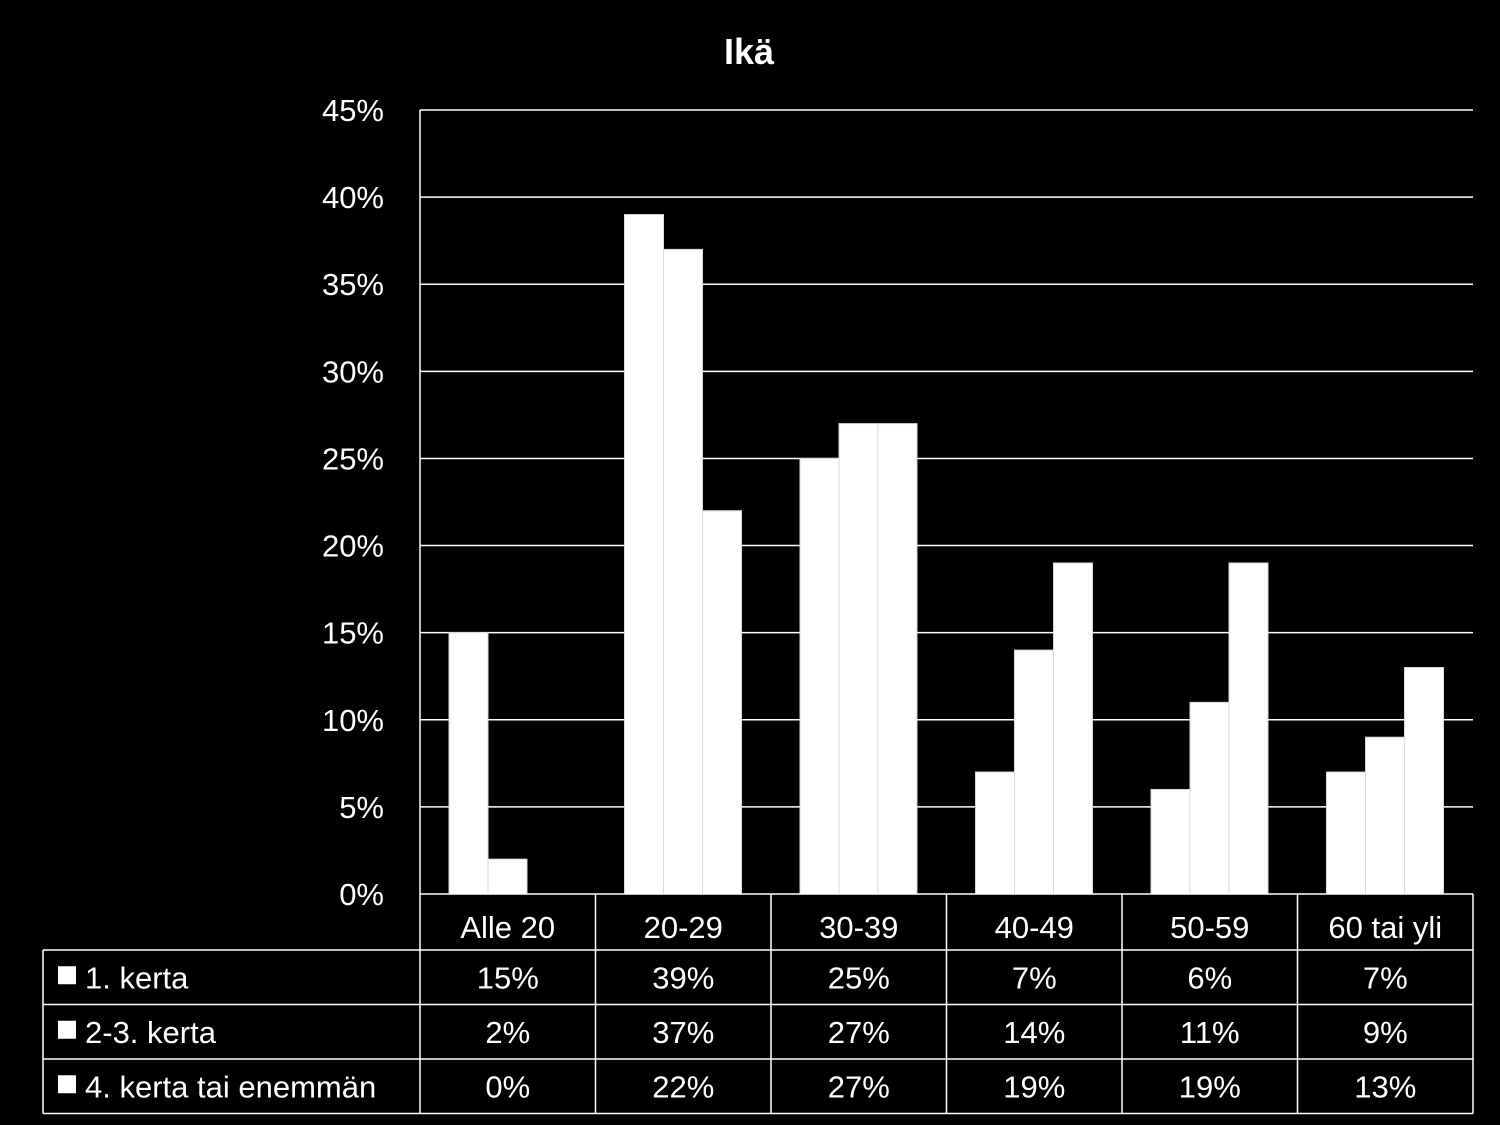 The width and height of the screenshot is (1500, 1125). What do you see at coordinates (1034, 1032) in the screenshot?
I see `data-label: 14%` at bounding box center [1034, 1032].